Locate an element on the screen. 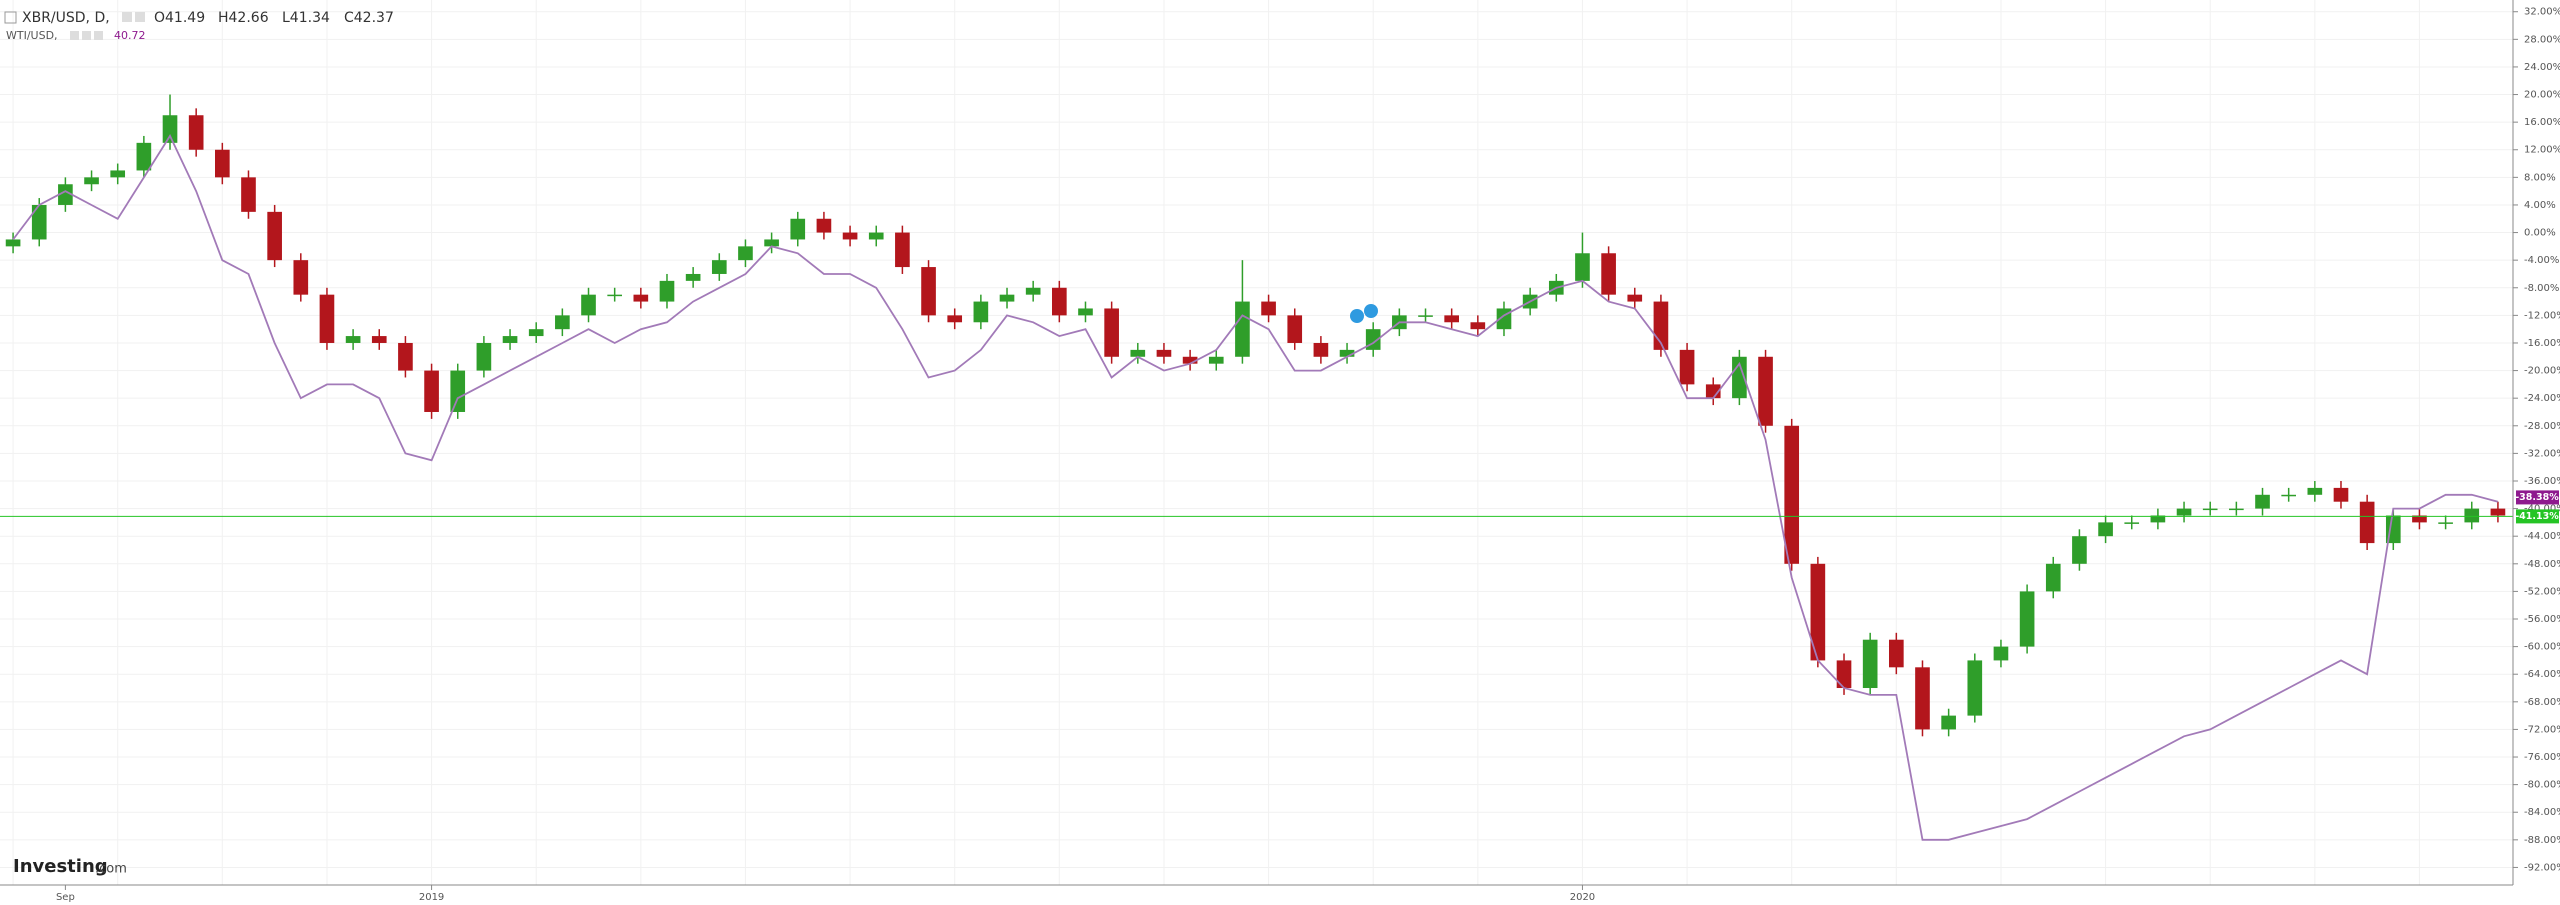 The image size is (2560, 905). collapse-icon is located at coordinates (10, 17).